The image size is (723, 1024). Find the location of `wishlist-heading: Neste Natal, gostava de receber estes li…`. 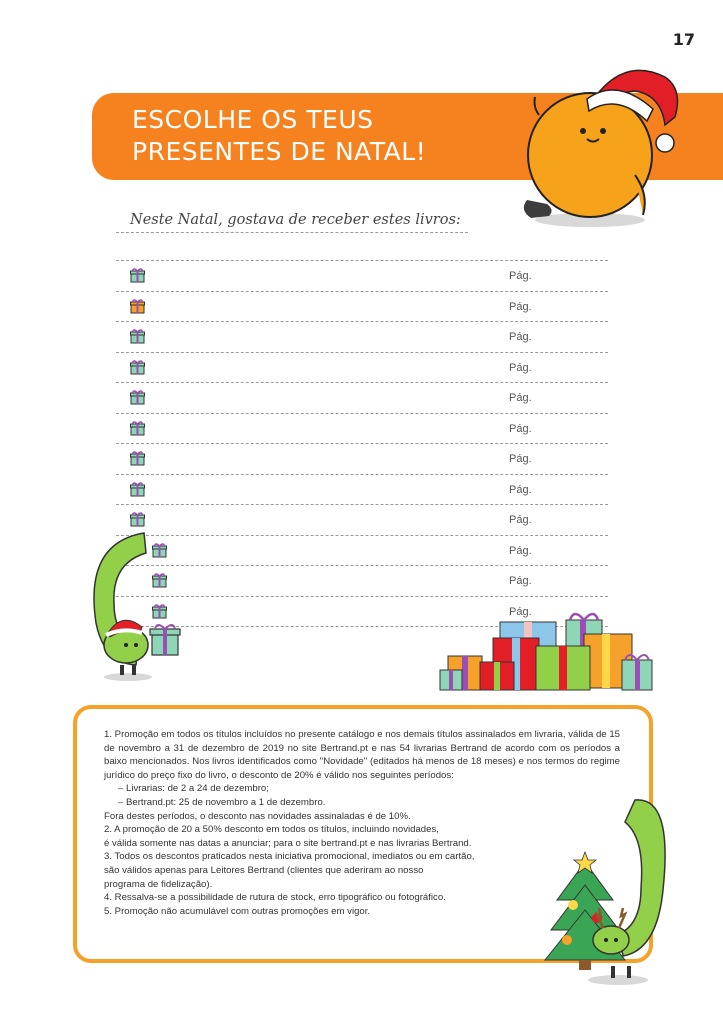

wishlist-heading: Neste Natal, gostava de receber estes li… is located at coordinates (295, 220).